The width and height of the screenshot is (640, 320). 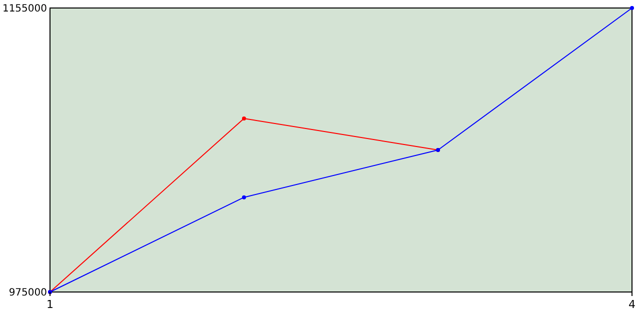 I want to click on x-tick-label: 1, so click(x=50, y=304).